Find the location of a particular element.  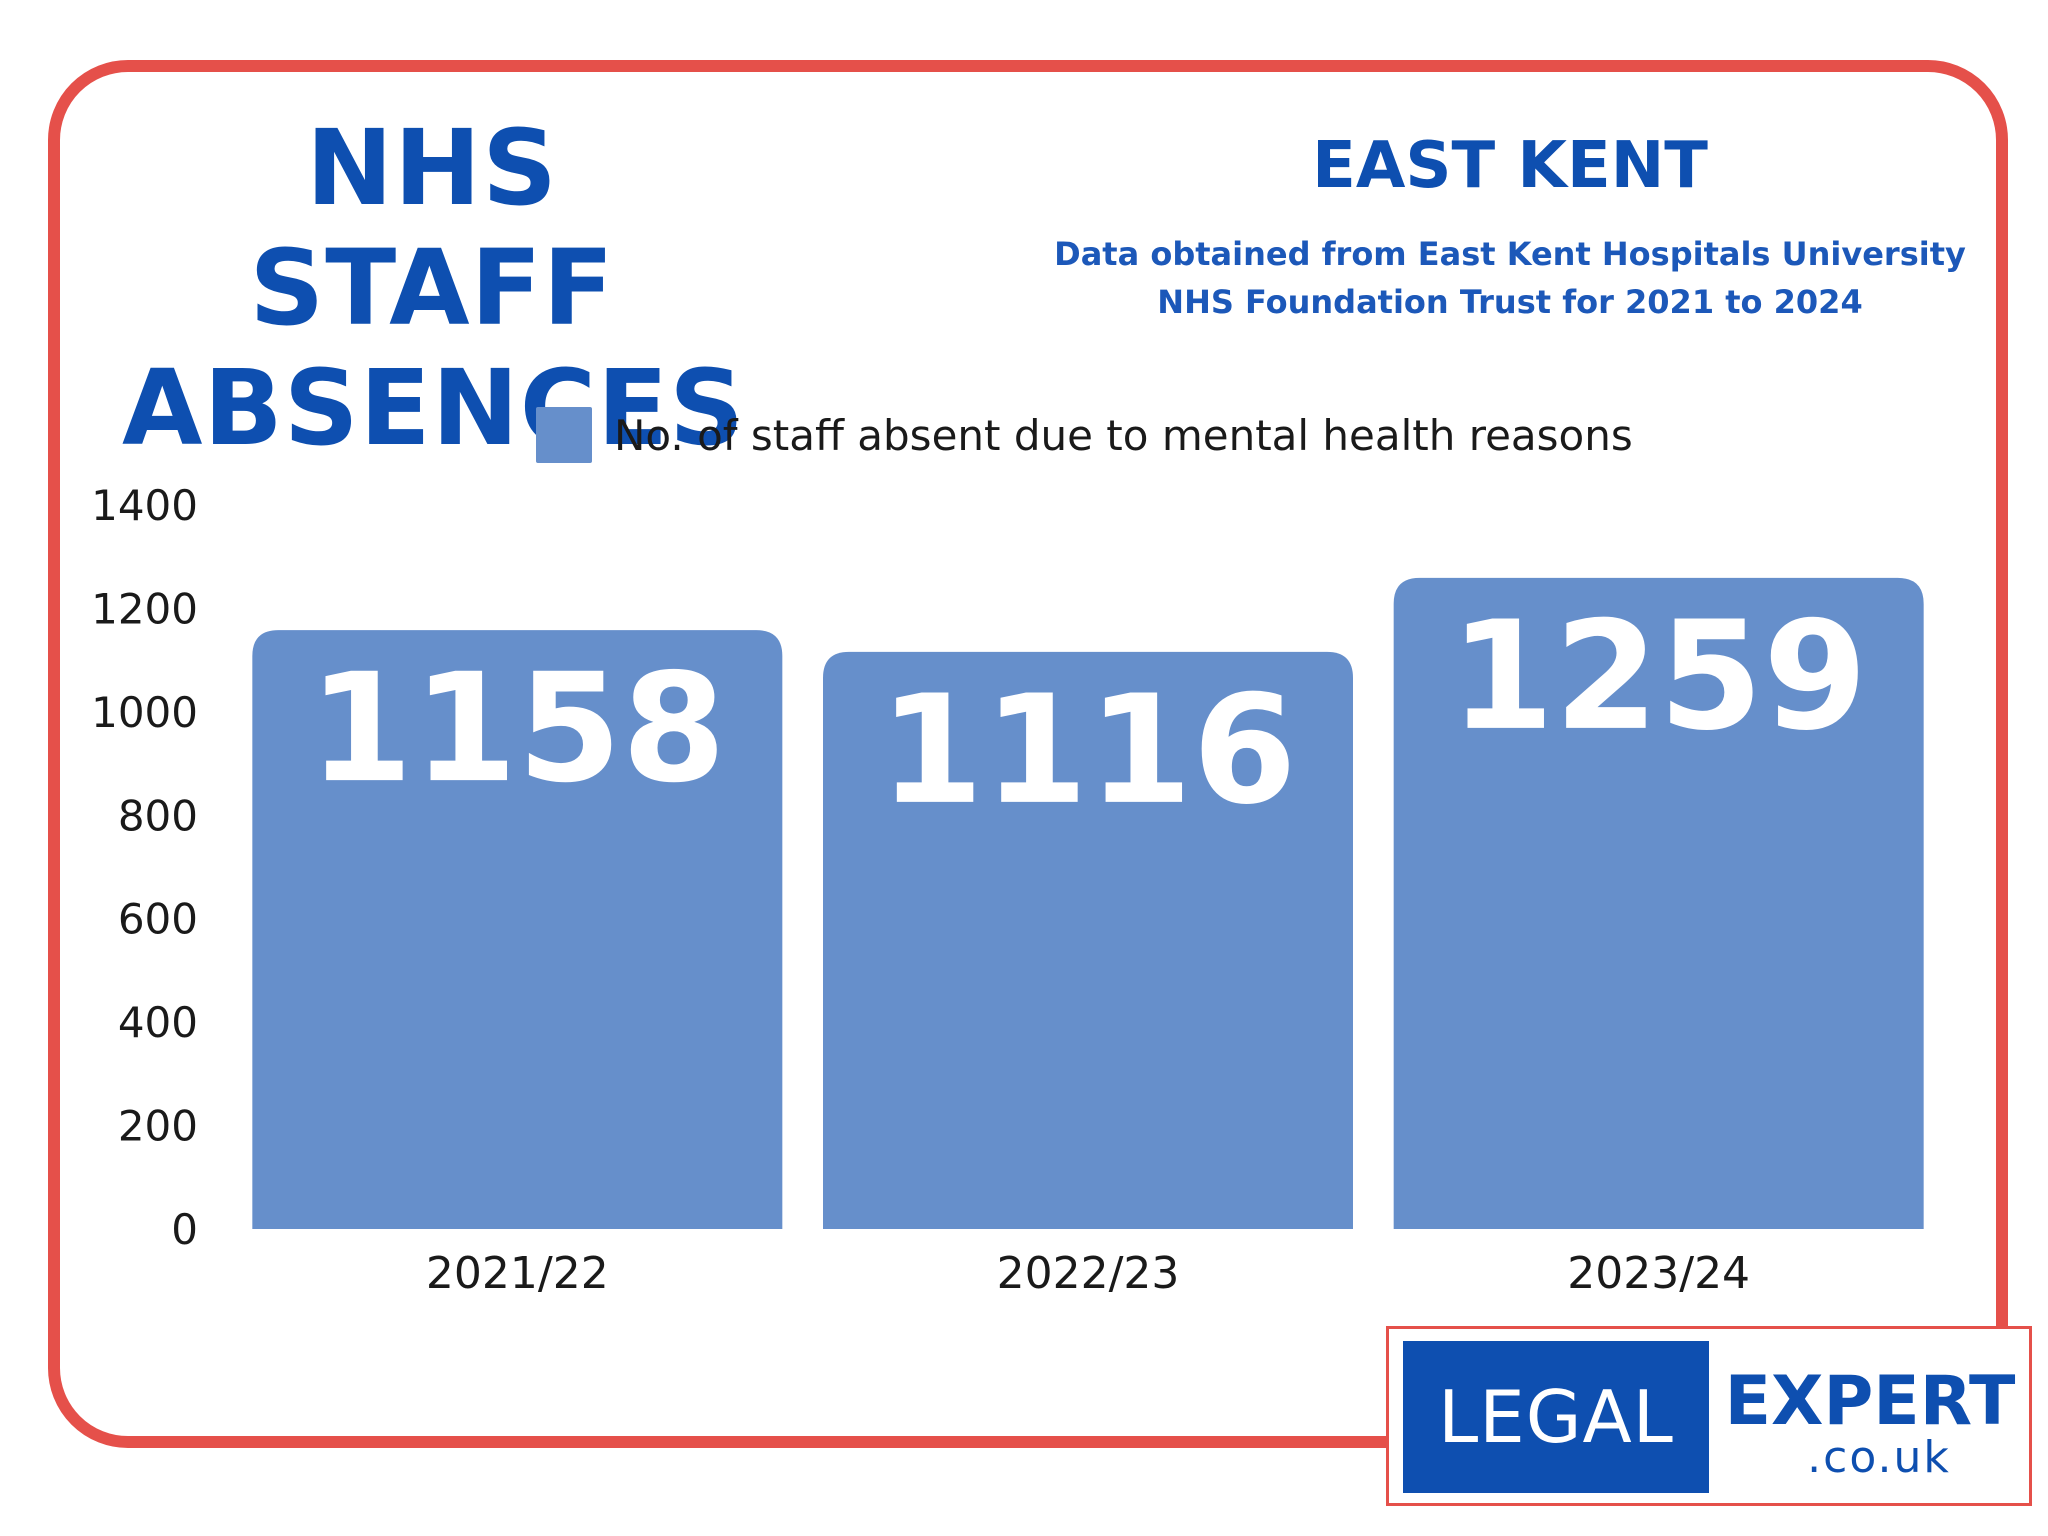

x-category-label: 2023/24 is located at coordinates (1658, 1273).